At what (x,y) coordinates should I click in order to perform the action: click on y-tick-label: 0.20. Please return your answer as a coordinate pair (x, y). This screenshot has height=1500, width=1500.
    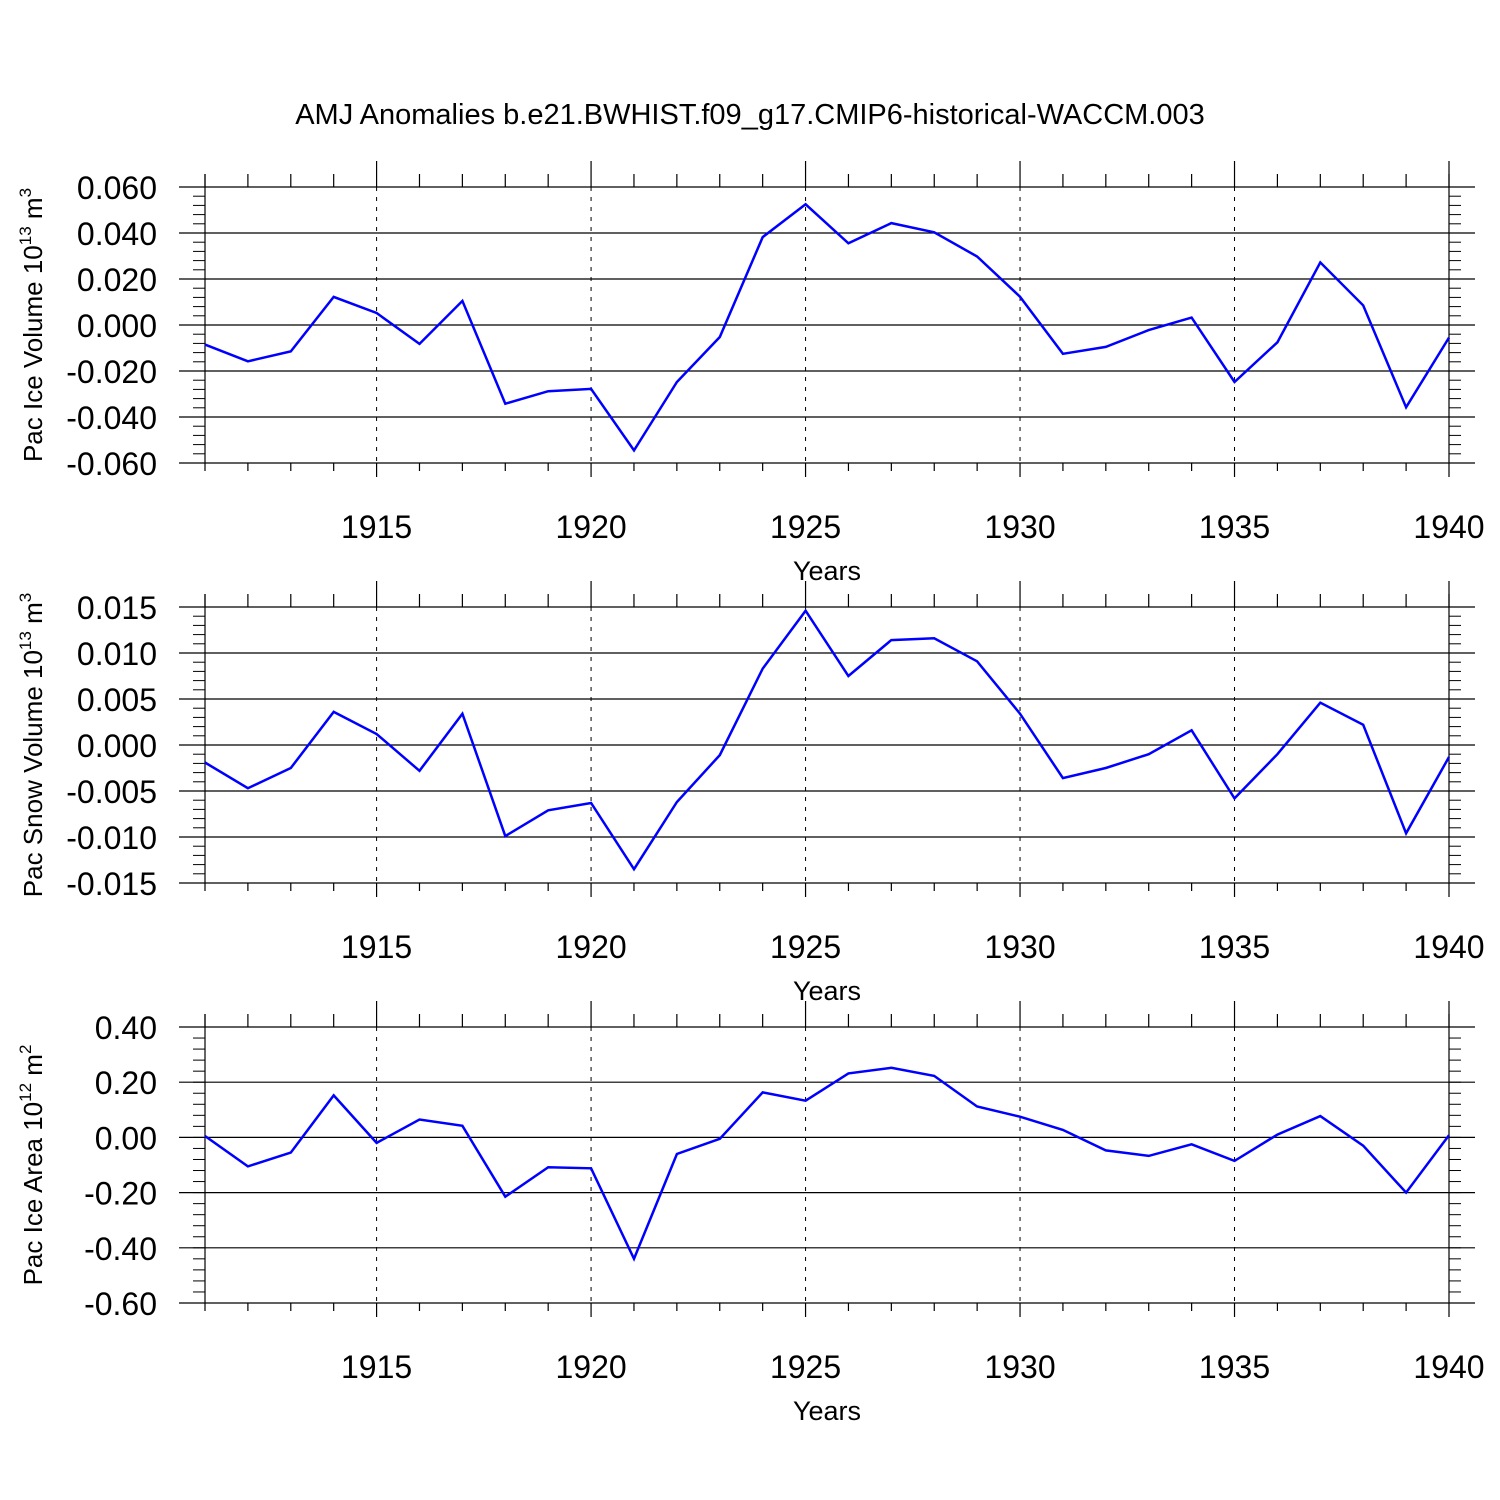
    Looking at the image, I should click on (126, 1083).